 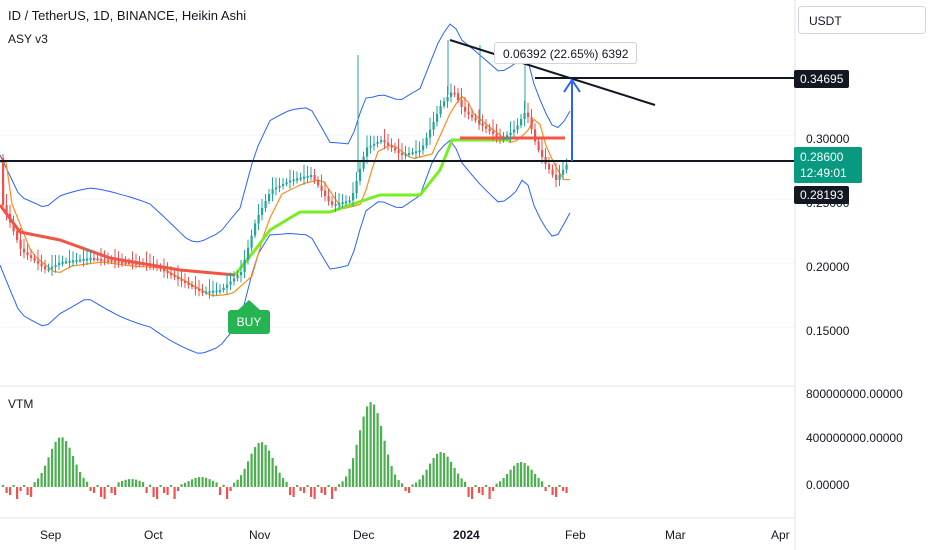 What do you see at coordinates (364, 535) in the screenshot?
I see `time-axis-label: Dec` at bounding box center [364, 535].